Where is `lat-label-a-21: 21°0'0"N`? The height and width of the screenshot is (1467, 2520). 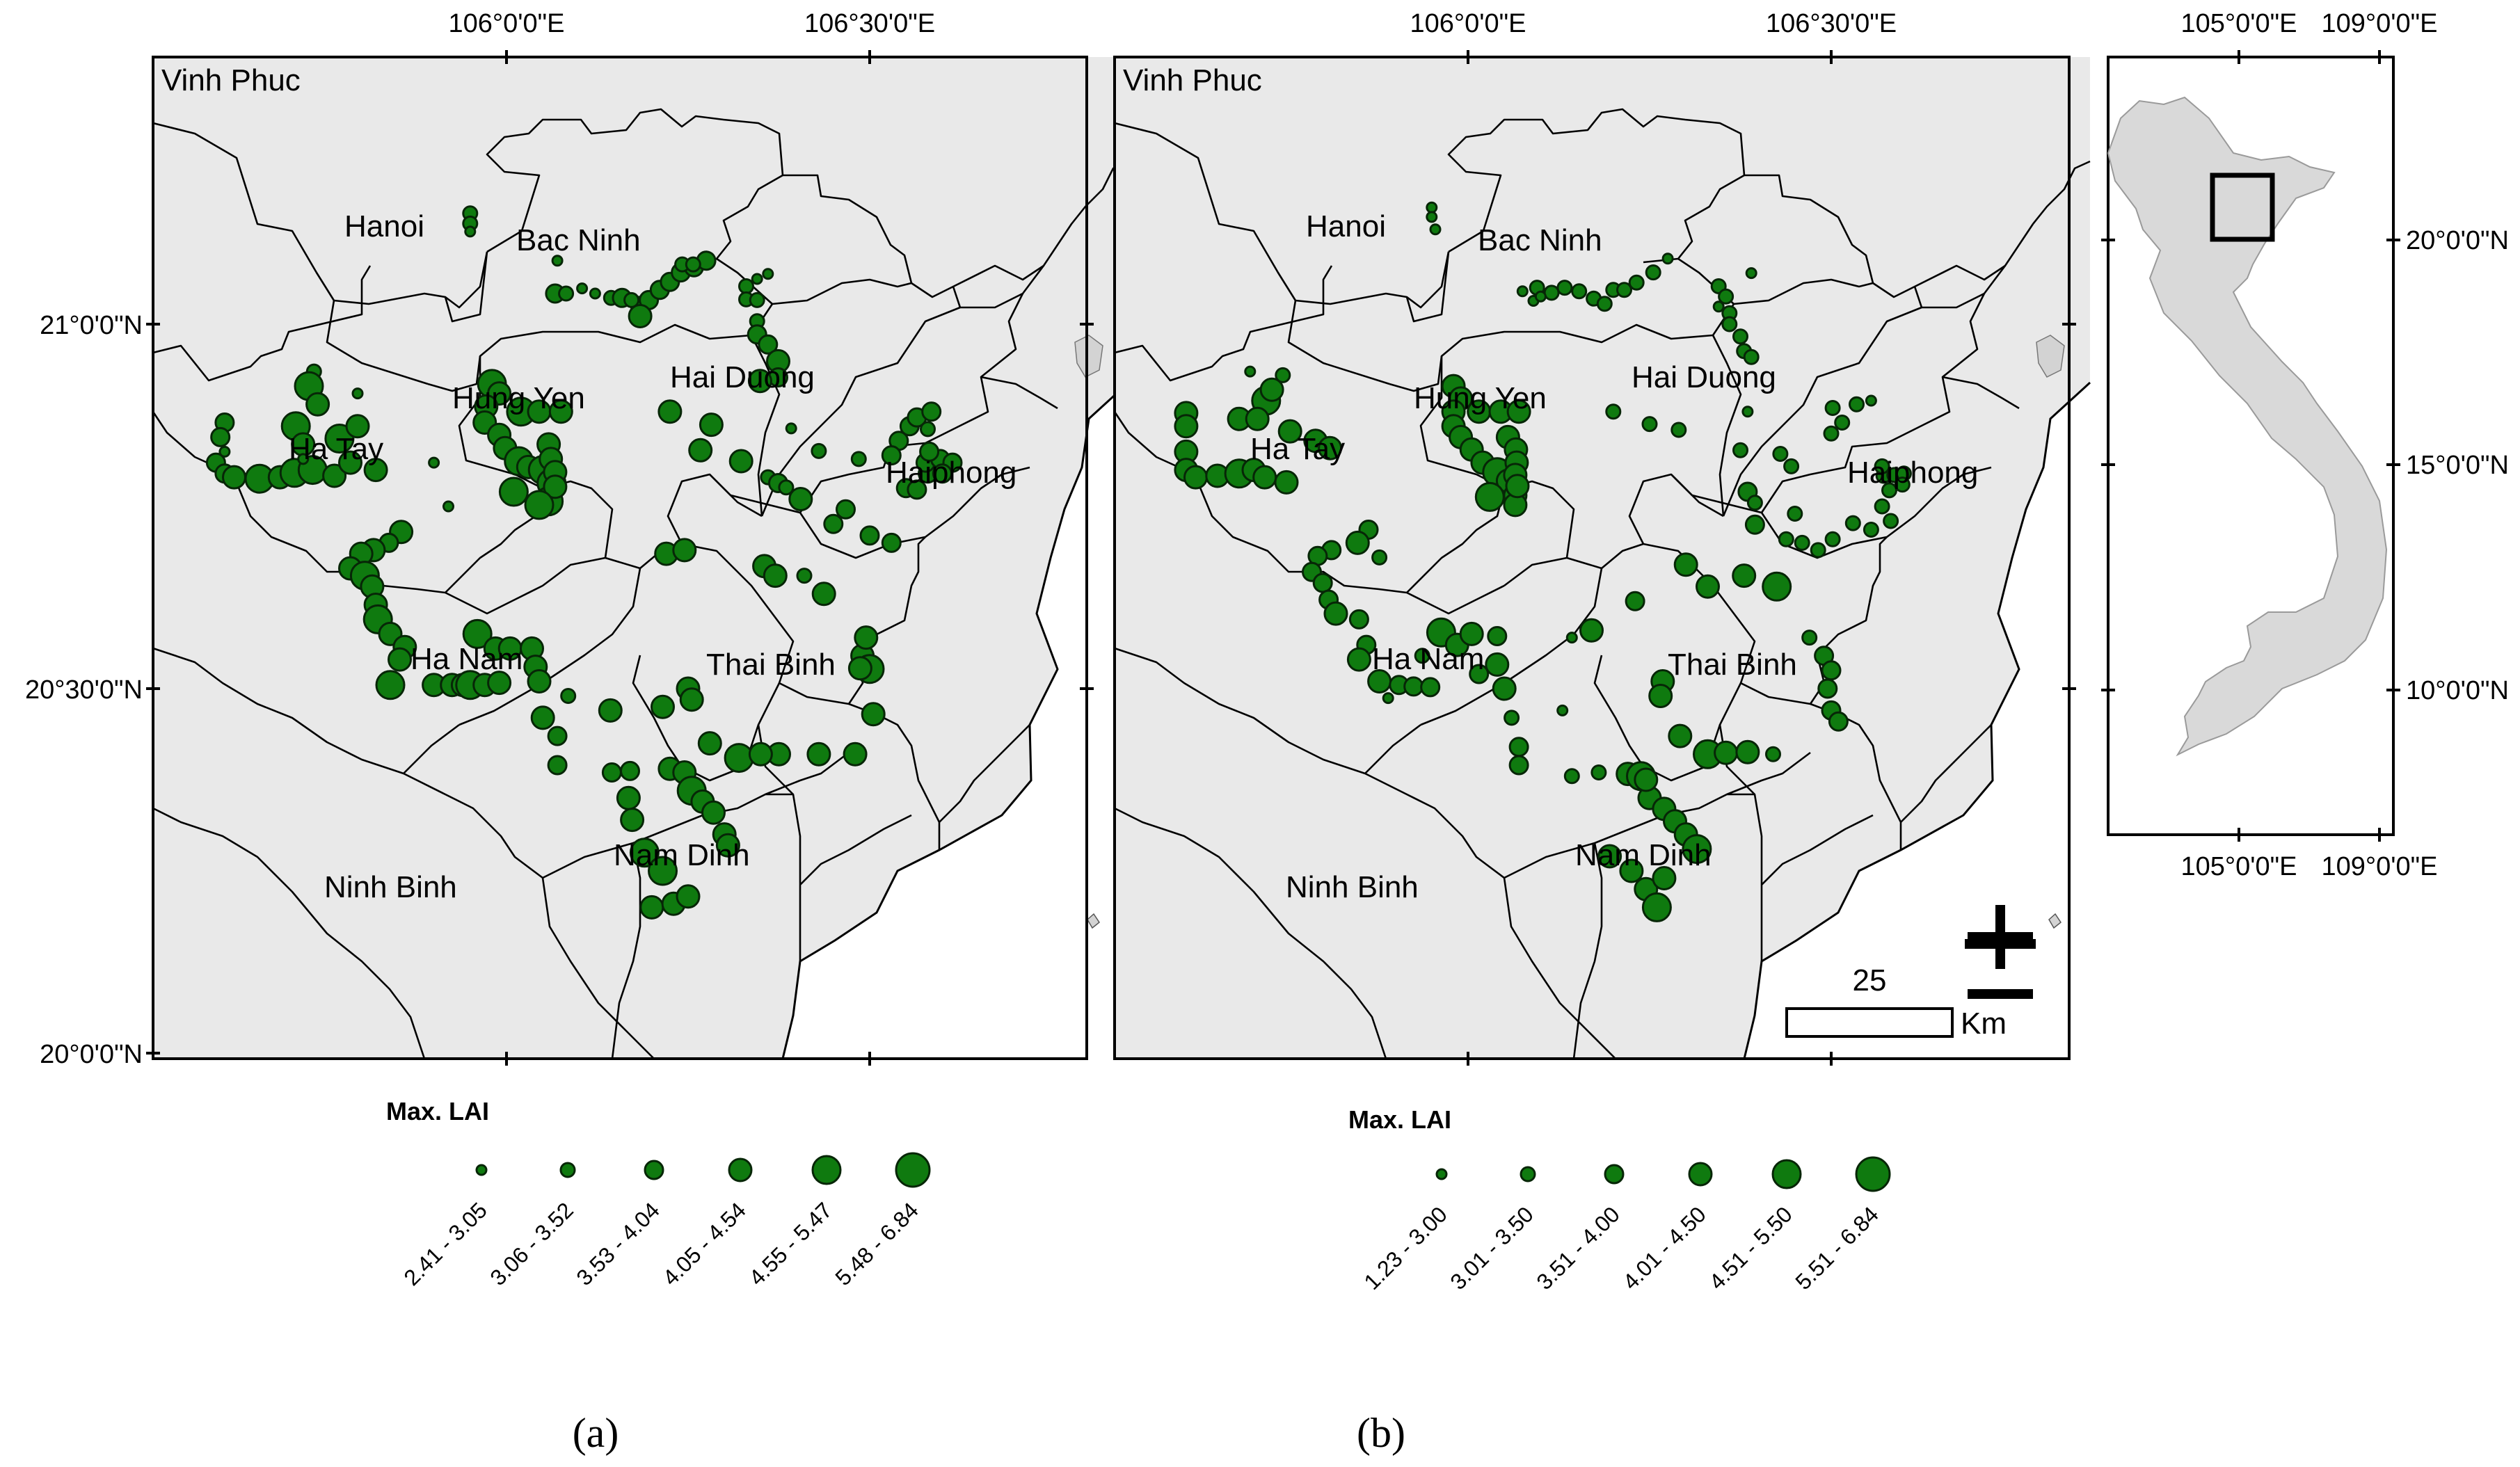 lat-label-a-21: 21°0'0"N is located at coordinates (92, 325).